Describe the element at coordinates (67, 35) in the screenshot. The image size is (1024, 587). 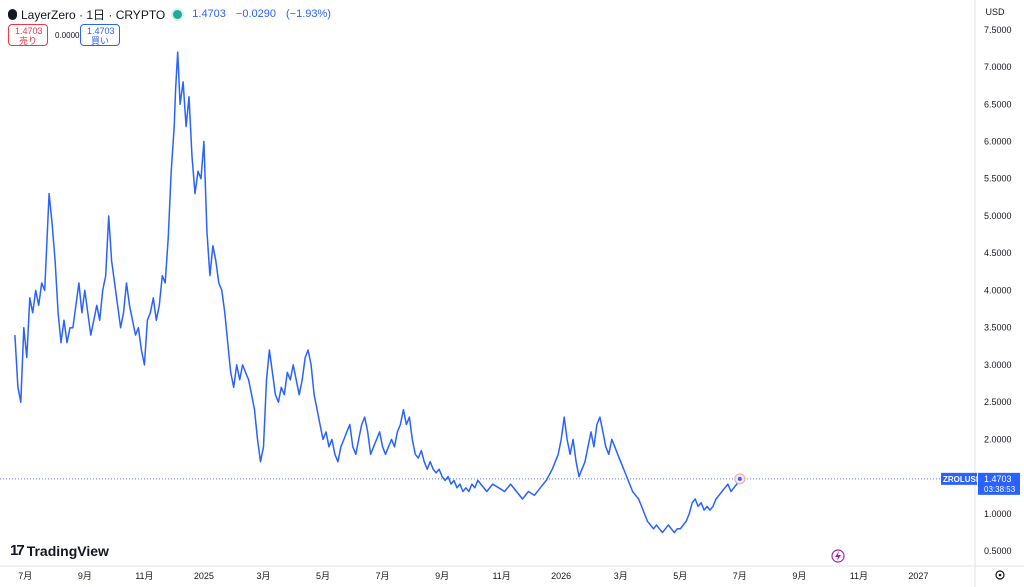
I see `spread-value: 0.0000` at that location.